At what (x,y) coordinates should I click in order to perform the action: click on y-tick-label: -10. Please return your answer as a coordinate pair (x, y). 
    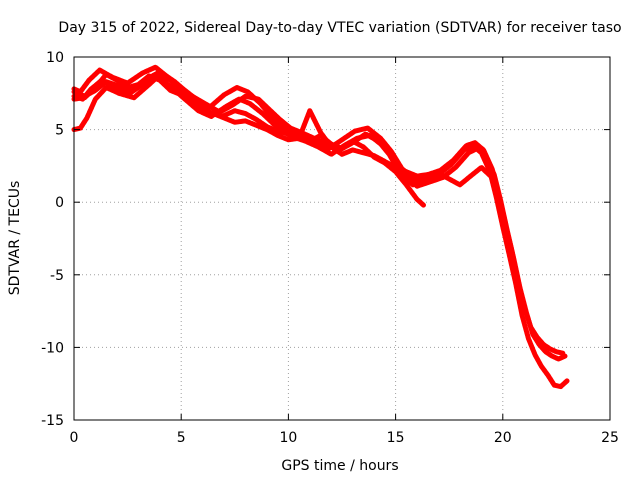
    Looking at the image, I should click on (52, 348).